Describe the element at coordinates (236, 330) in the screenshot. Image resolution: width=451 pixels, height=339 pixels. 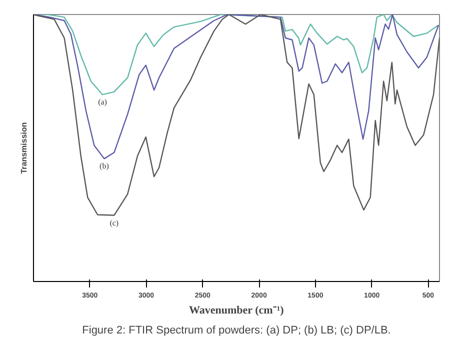
I see `caption: Figure 2: FTIR Spectrum of powders: (a) DP; (b) LB; (c) DP/LB.` at that location.